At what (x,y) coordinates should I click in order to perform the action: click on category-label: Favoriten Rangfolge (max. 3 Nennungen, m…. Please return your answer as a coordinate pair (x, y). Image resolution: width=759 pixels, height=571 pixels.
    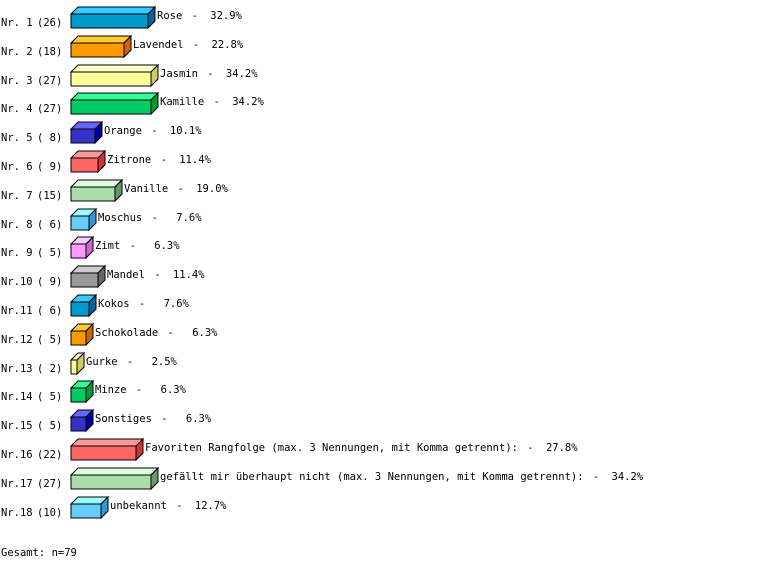
    Looking at the image, I should click on (331, 448).